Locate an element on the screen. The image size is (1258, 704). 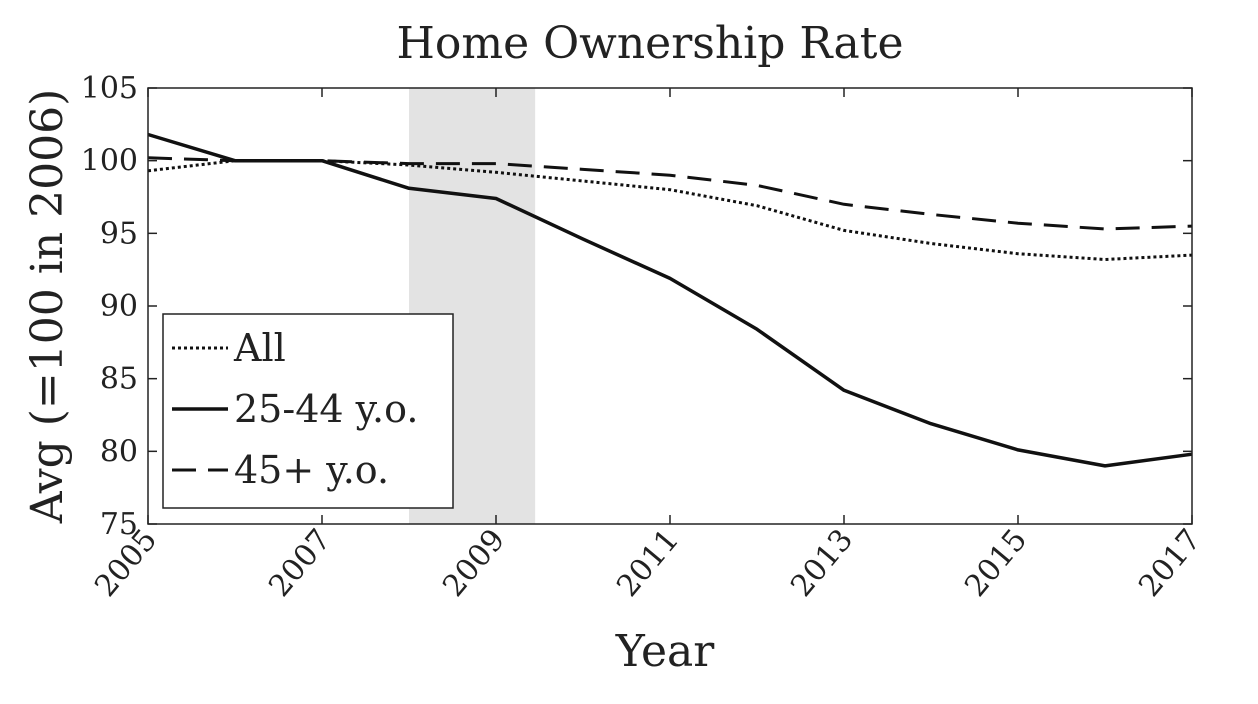
y-tick-label: 80 is located at coordinates (119, 451).